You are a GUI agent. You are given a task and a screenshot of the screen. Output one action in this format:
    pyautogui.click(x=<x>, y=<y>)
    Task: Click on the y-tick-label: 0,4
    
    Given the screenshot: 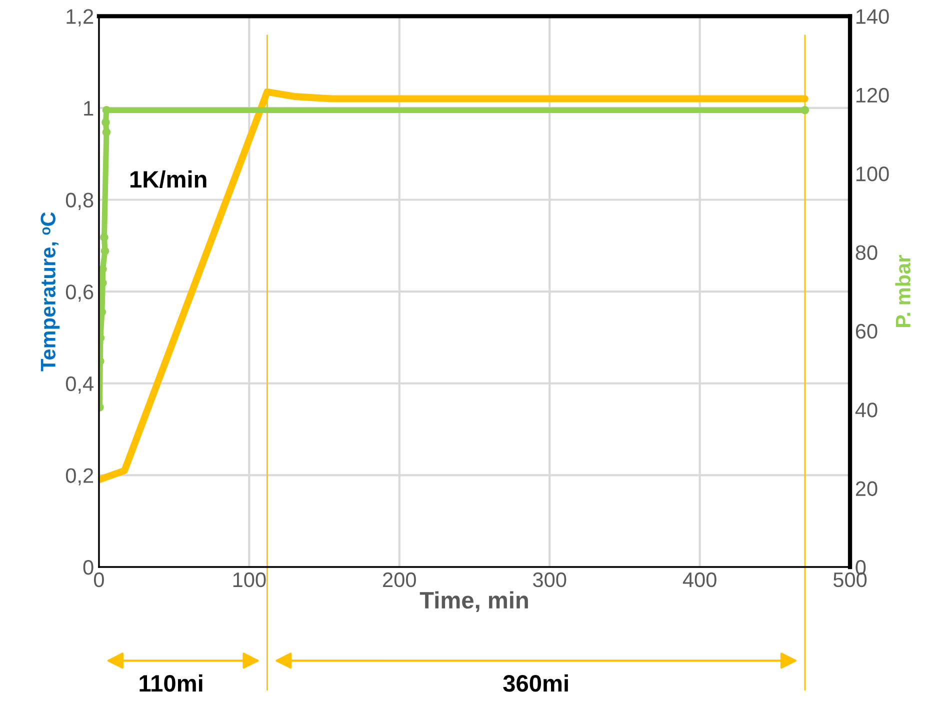 What is the action you would take?
    pyautogui.click(x=80, y=385)
    